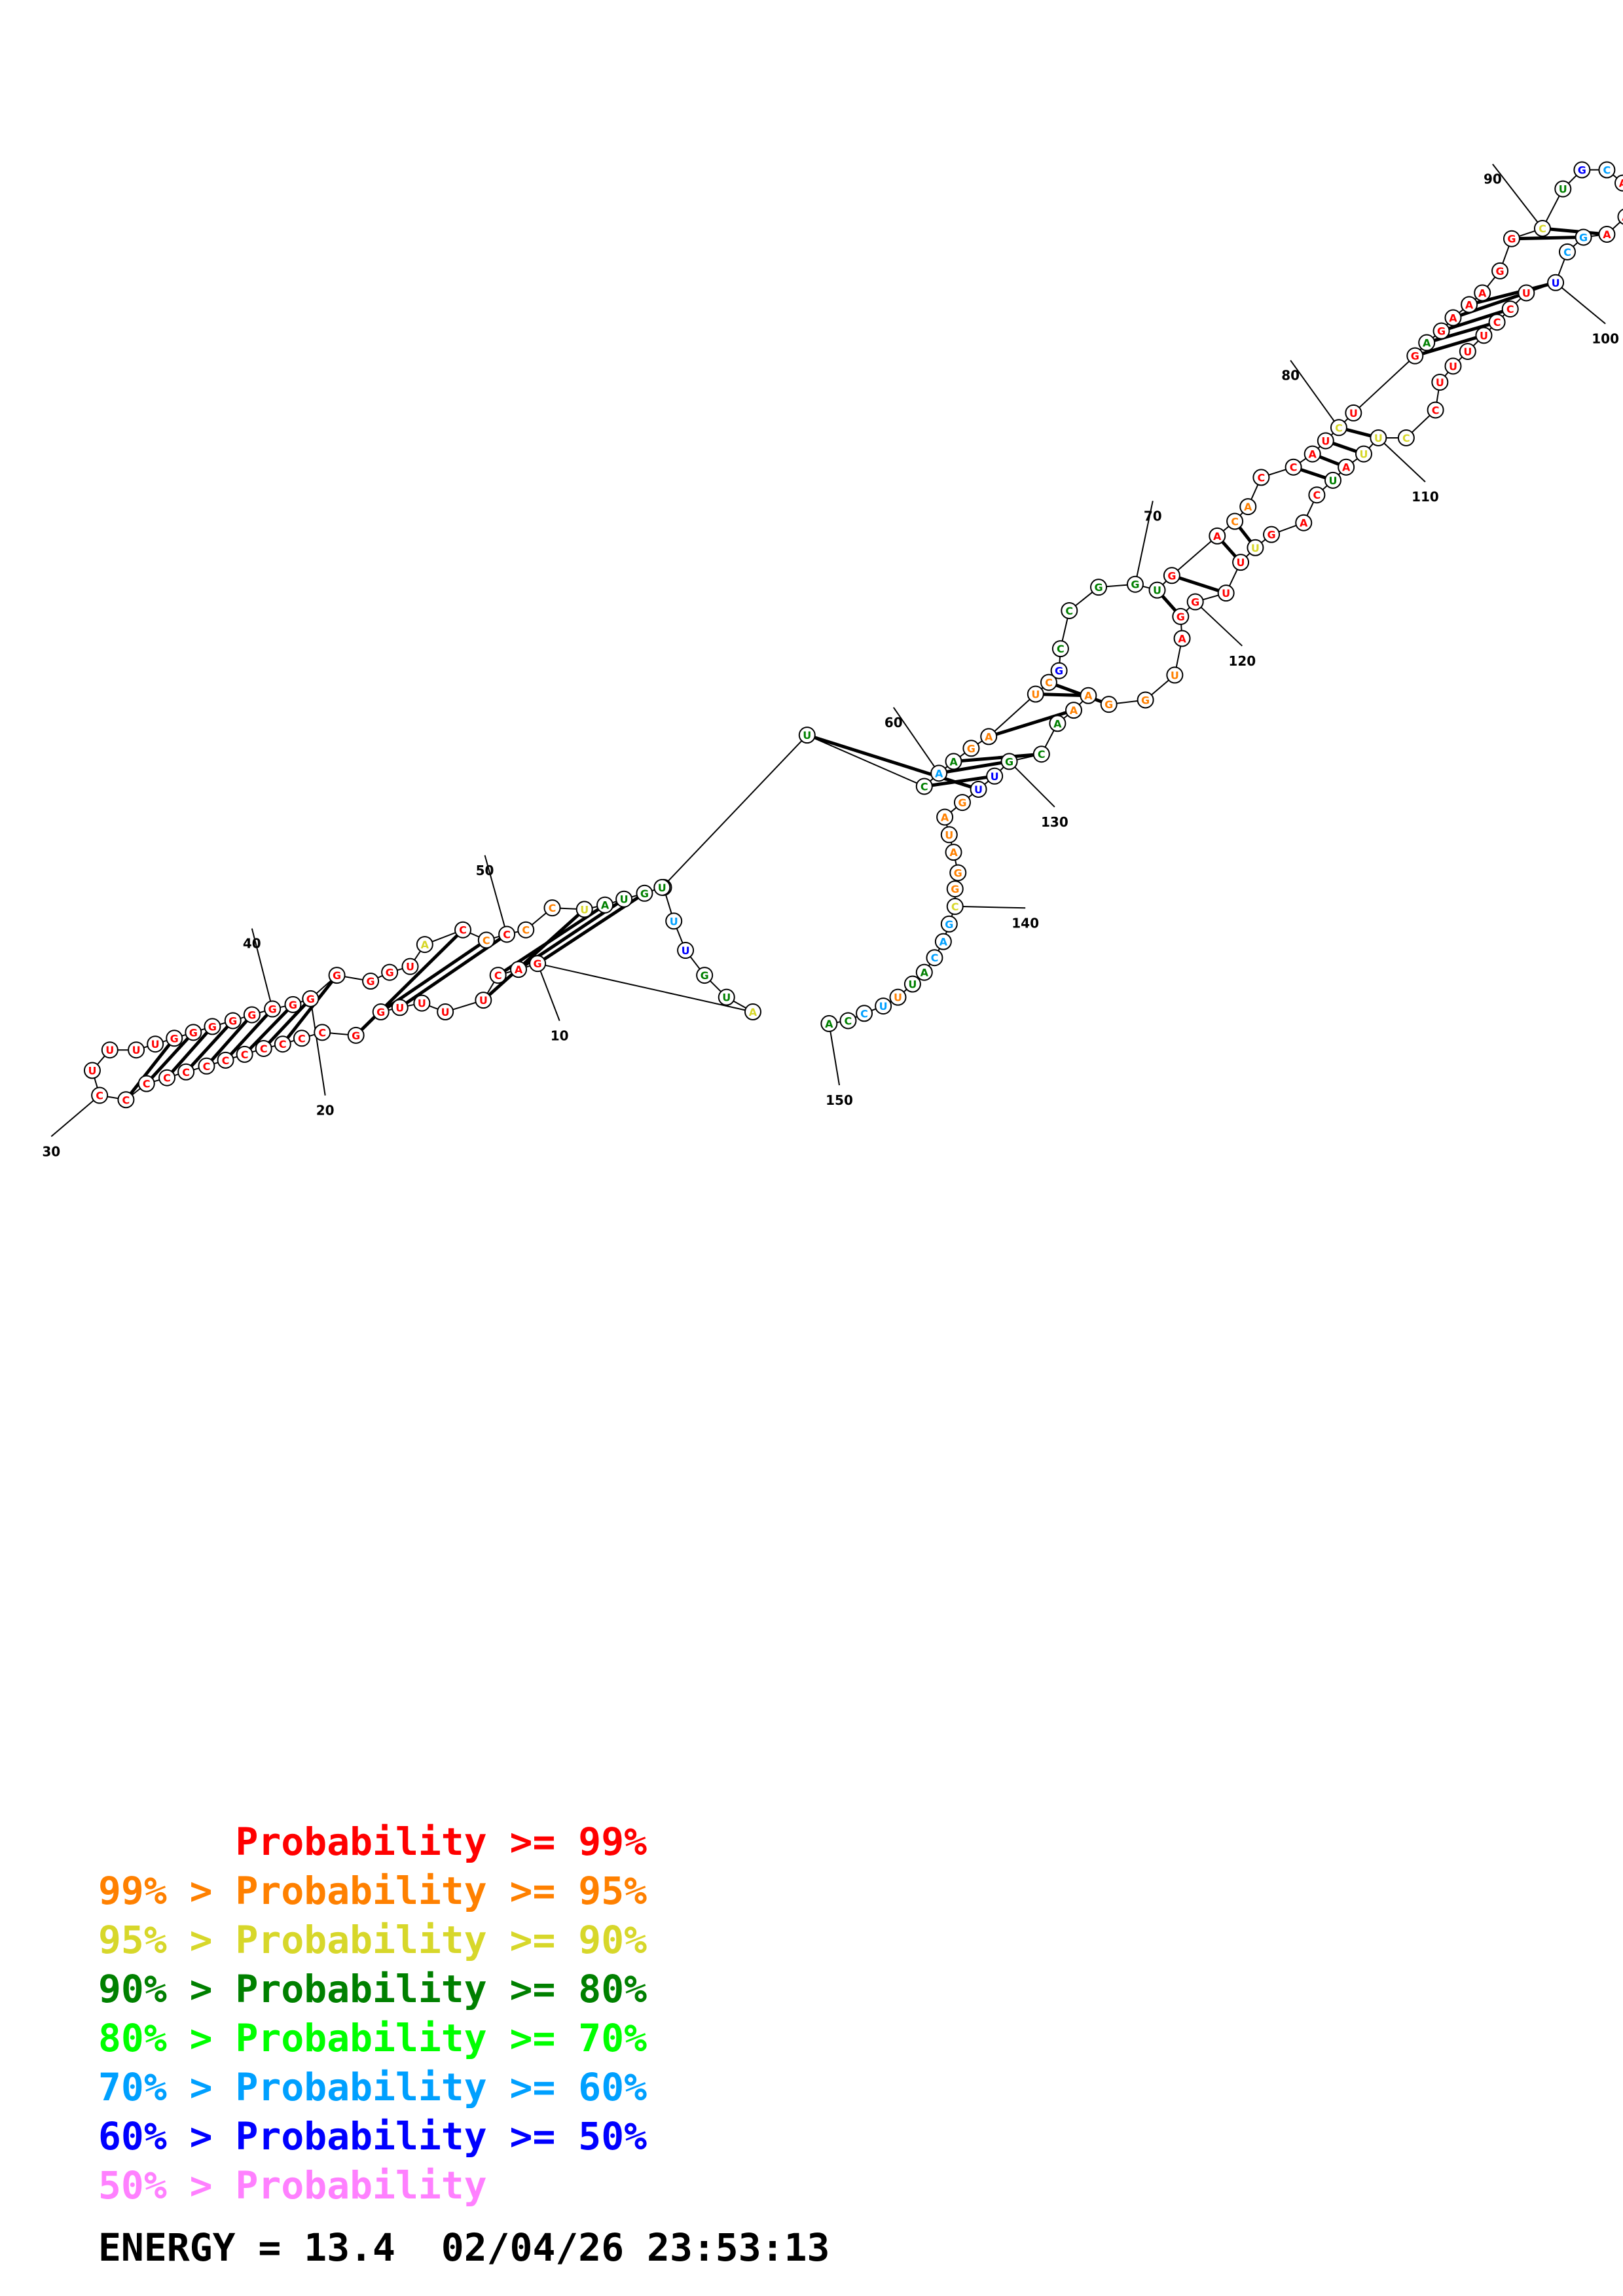  I want to click on legend-entry: 95% > Probability >= 90%, so click(372, 1940).